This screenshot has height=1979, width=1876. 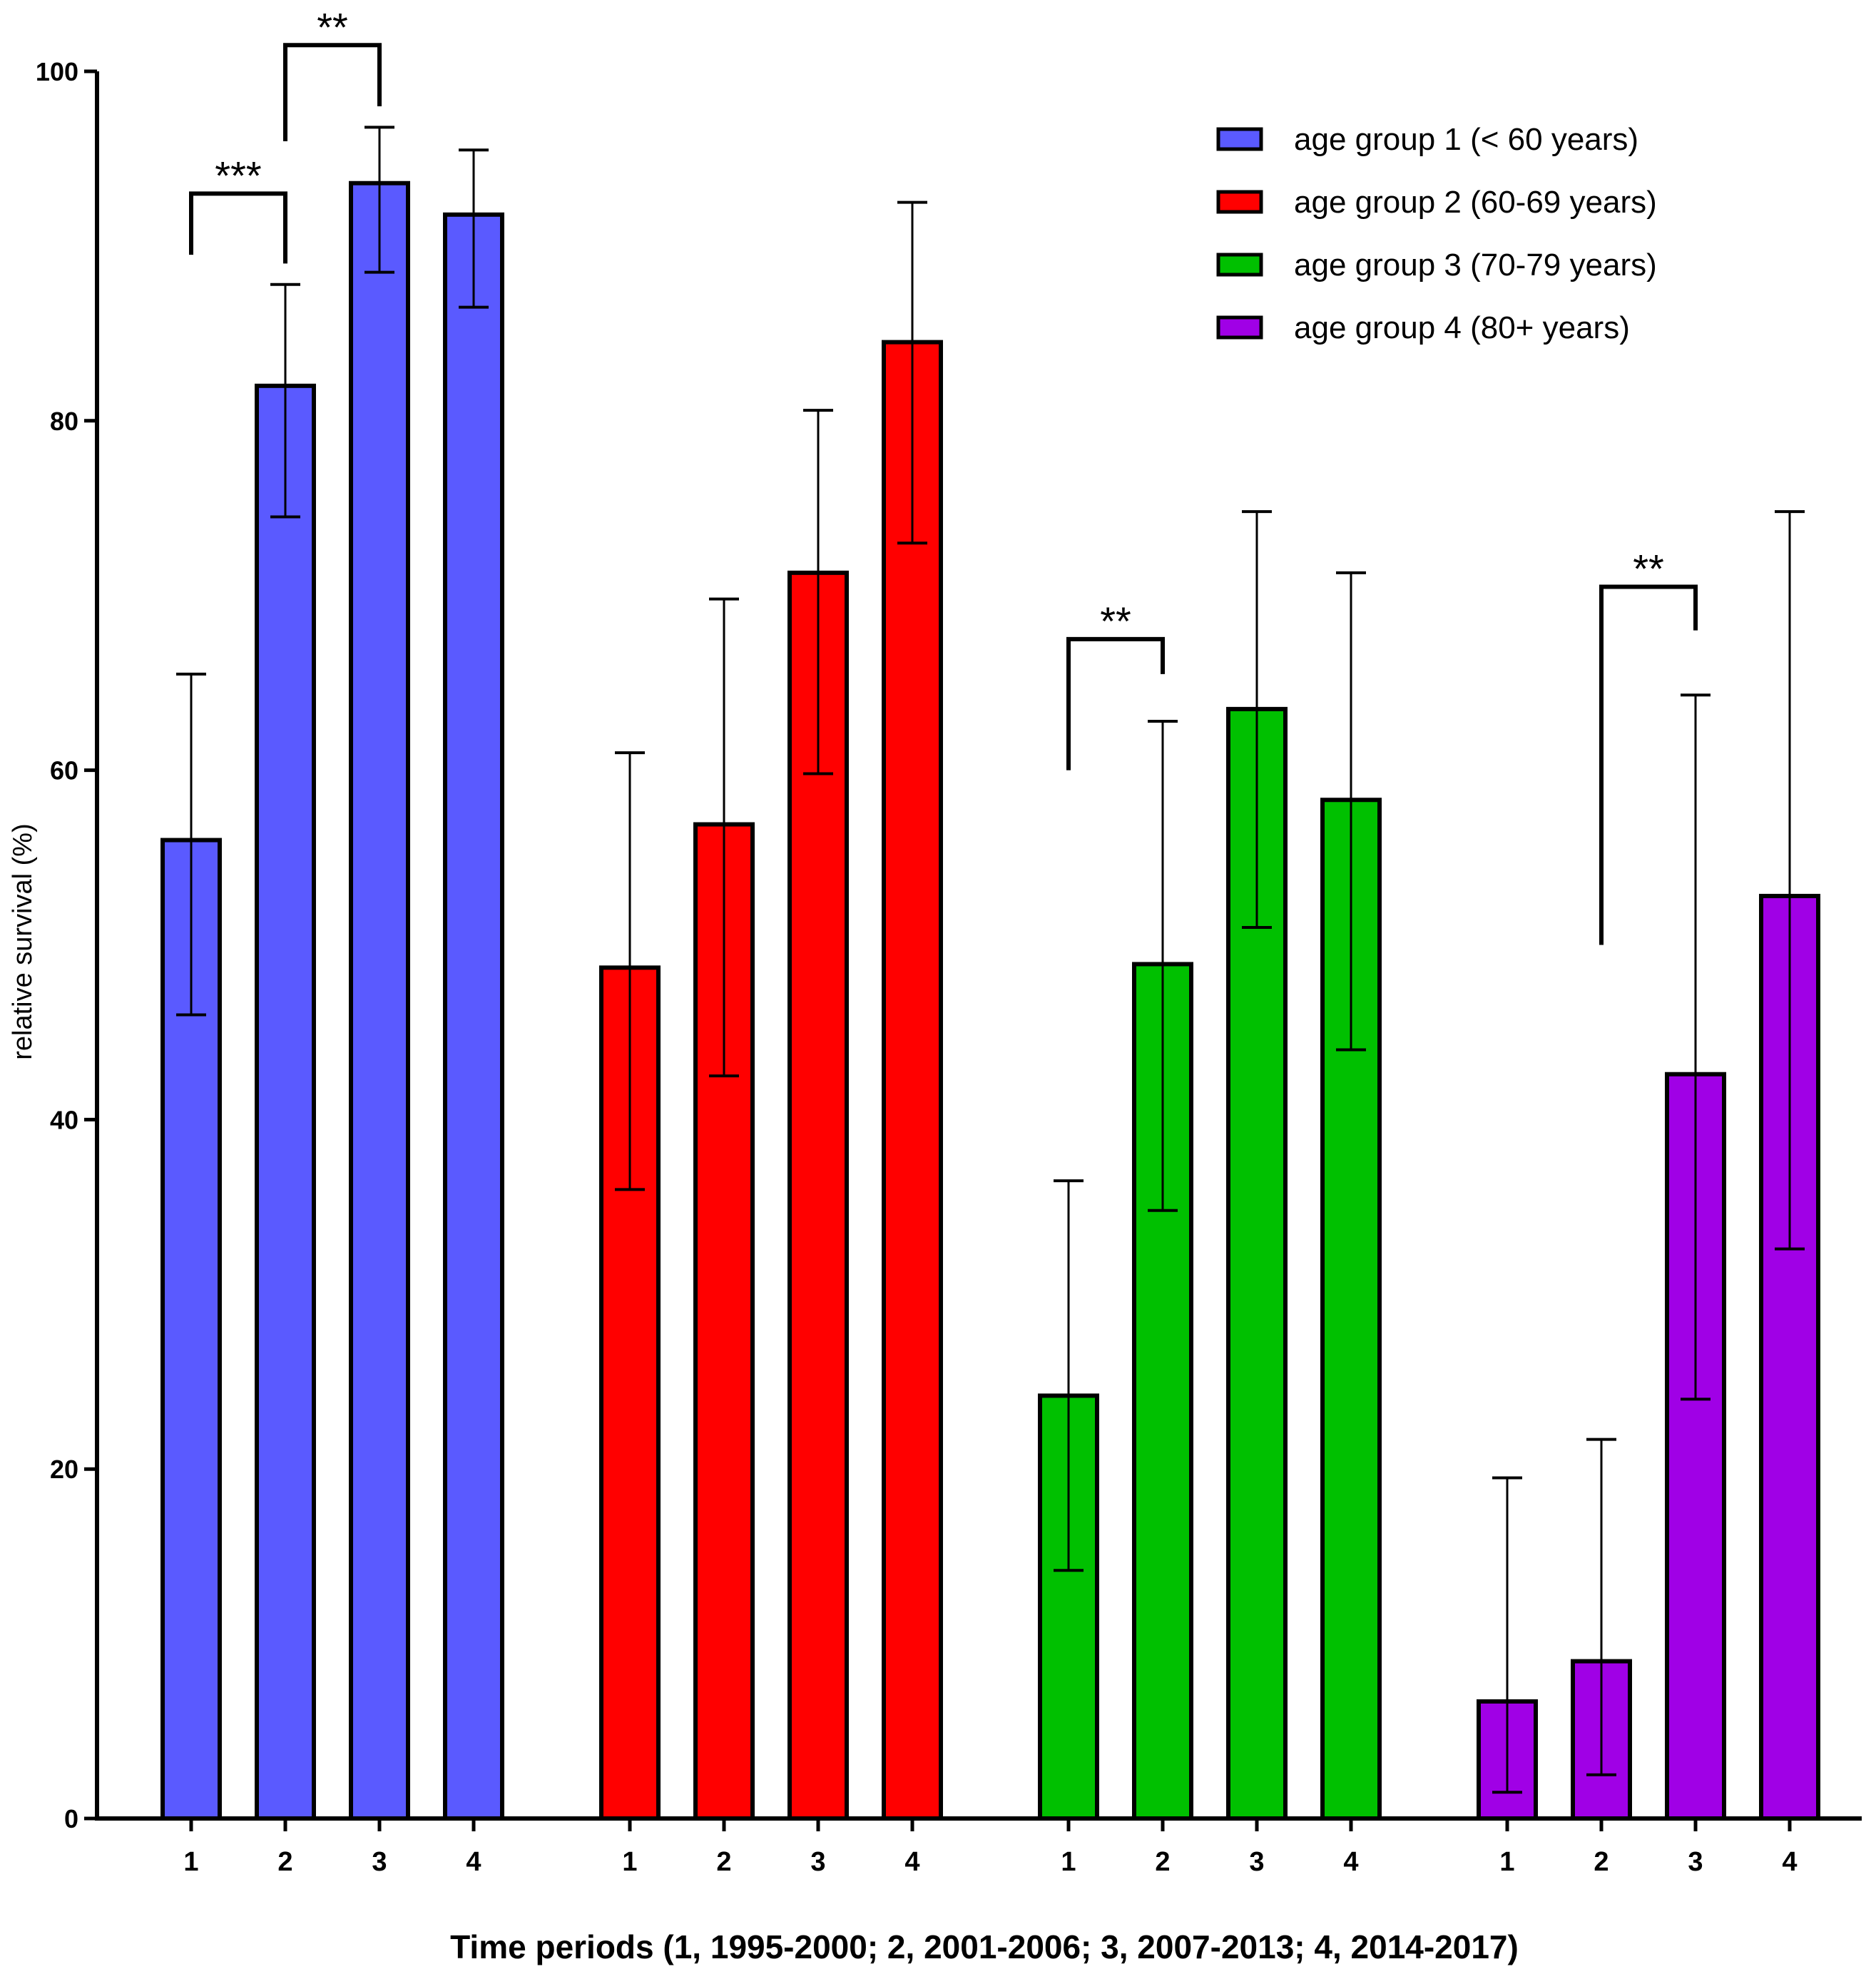 What do you see at coordinates (1351, 811) in the screenshot?
I see `error-bar-series3-period4` at bounding box center [1351, 811].